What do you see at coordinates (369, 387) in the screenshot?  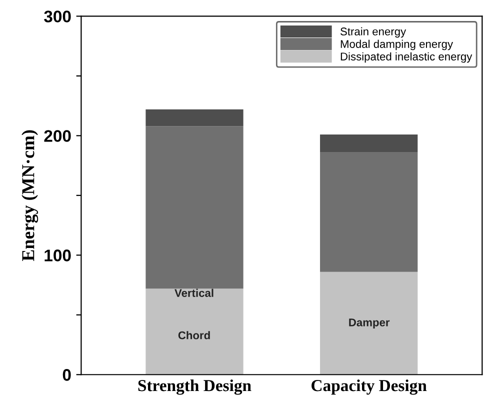 I see `x-tick-label: Capacity Design` at bounding box center [369, 387].